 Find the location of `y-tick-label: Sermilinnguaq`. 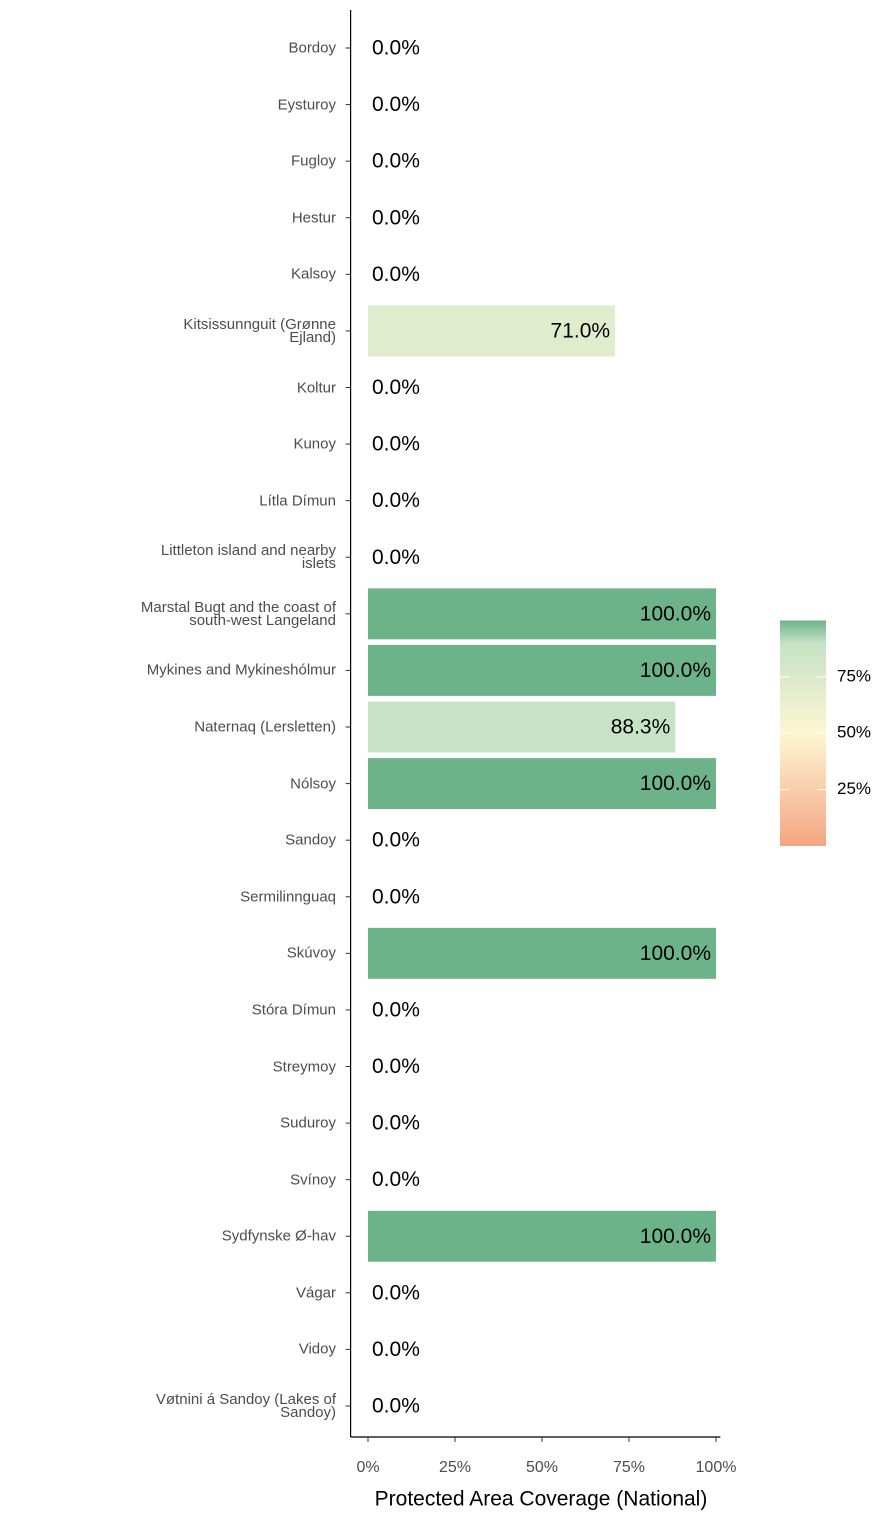

y-tick-label: Sermilinnguaq is located at coordinates (288, 897).